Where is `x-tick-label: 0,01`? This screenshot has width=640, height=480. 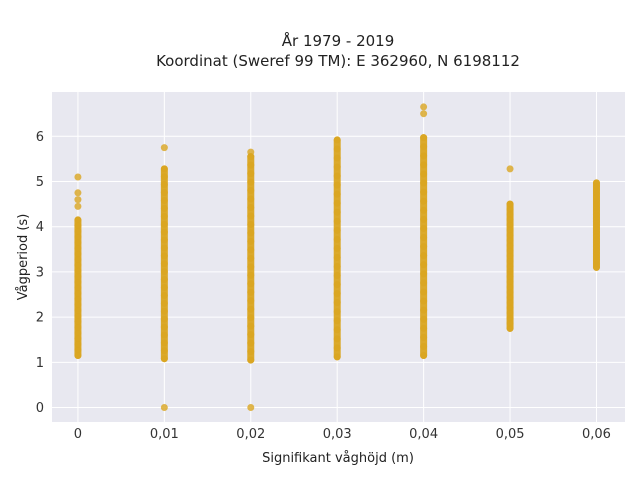
x-tick-label: 0,01 is located at coordinates (164, 434).